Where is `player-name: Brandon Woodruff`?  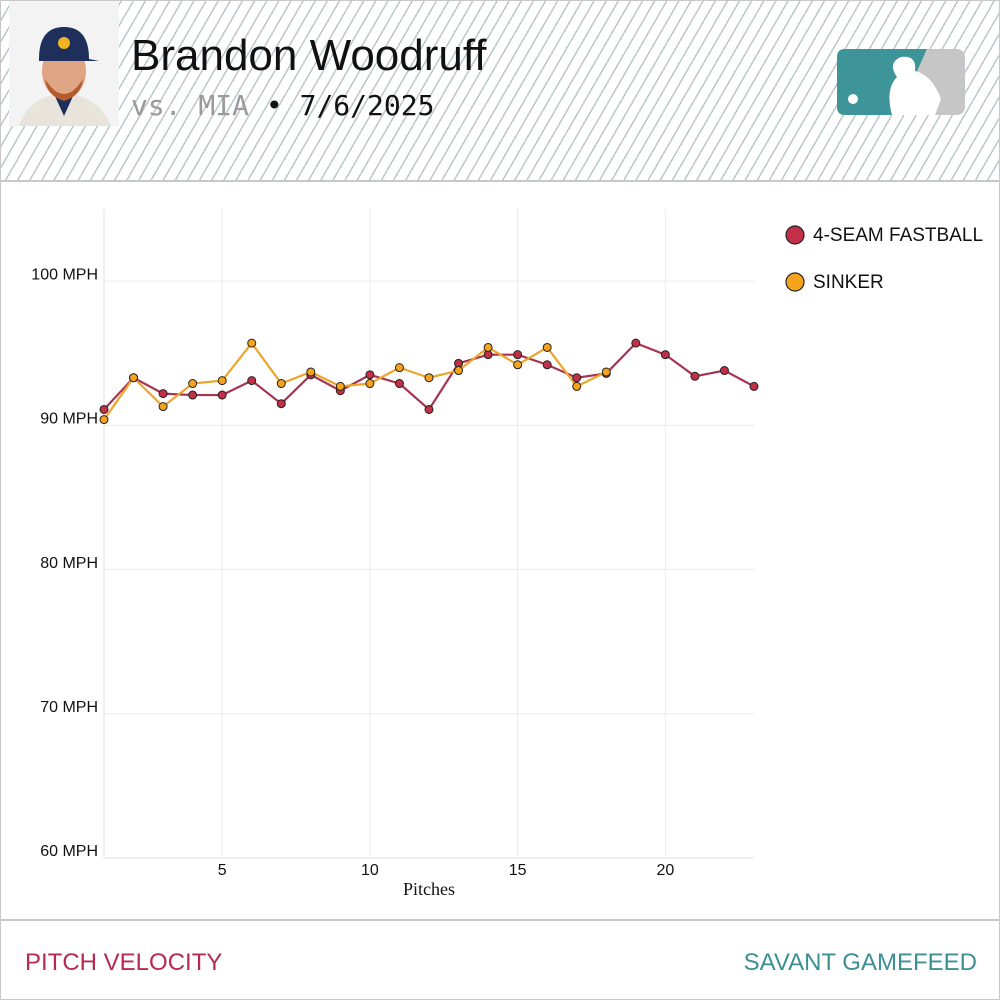
player-name: Brandon Woodruff is located at coordinates (309, 55).